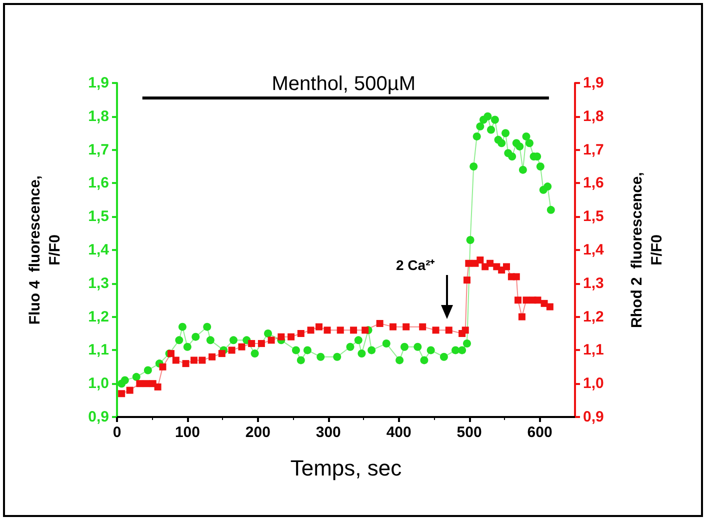  What do you see at coordinates (469, 432) in the screenshot?
I see `x-tick-label: 500` at bounding box center [469, 432].